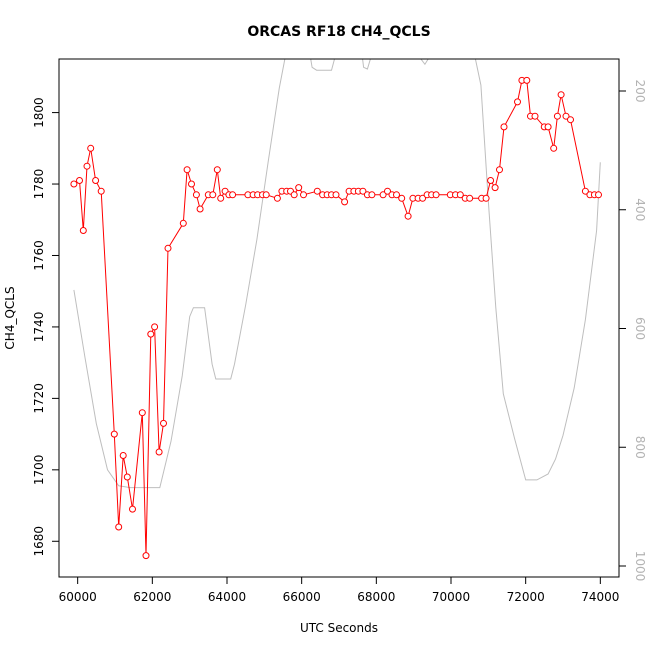 The height and width of the screenshot is (650, 650). What do you see at coordinates (451, 597) in the screenshot?
I see `x-tick-label: 70000` at bounding box center [451, 597].